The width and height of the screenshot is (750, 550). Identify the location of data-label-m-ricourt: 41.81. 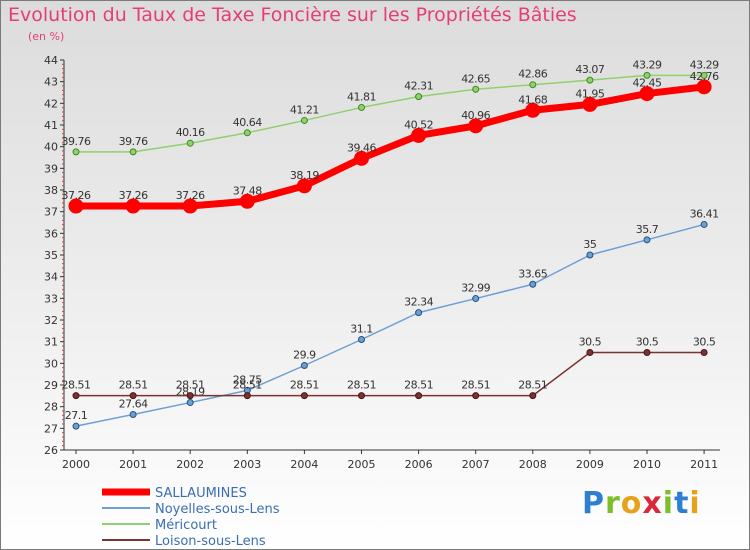
(361, 96).